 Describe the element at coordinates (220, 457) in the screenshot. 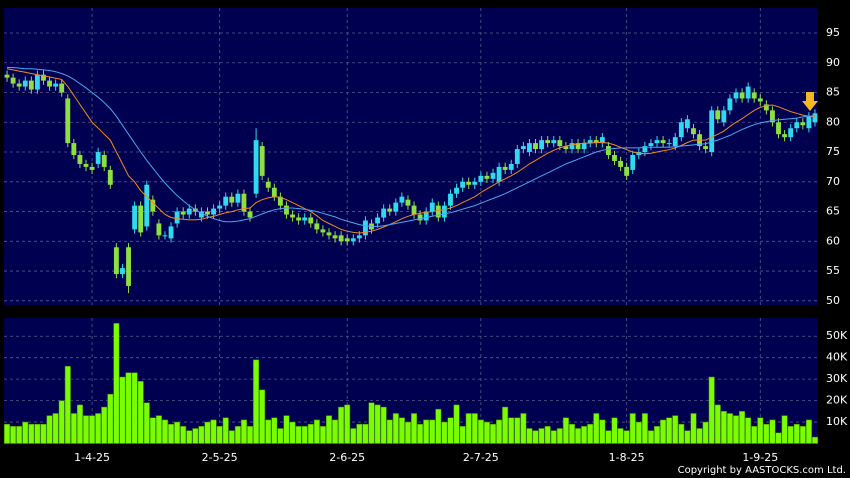

I see `x-tick-label: 2-5-25` at that location.